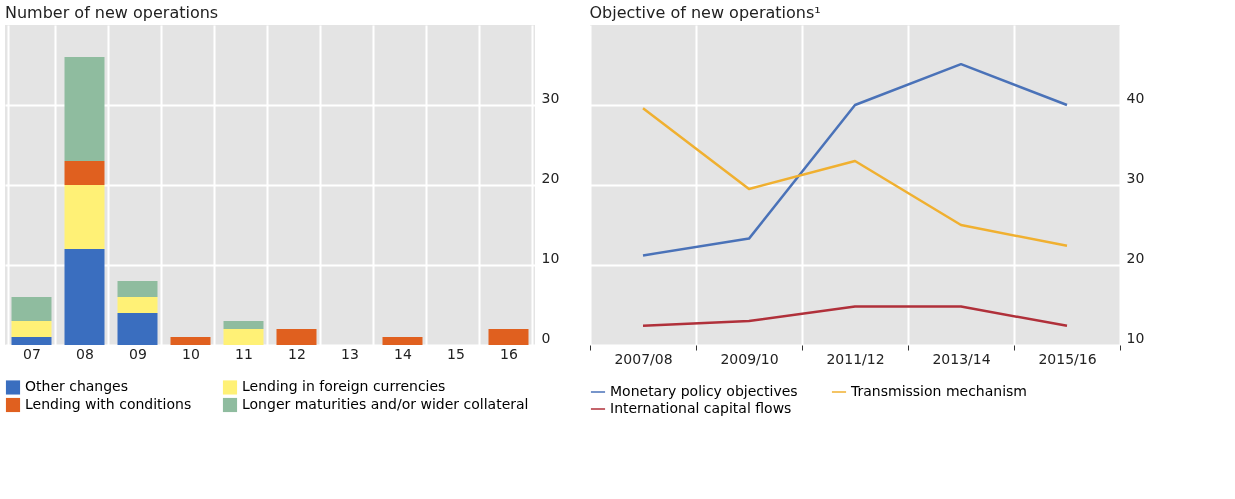 This screenshot has height=499, width=1235. Describe the element at coordinates (509, 353) in the screenshot. I see `x-tick-label: 16` at that location.